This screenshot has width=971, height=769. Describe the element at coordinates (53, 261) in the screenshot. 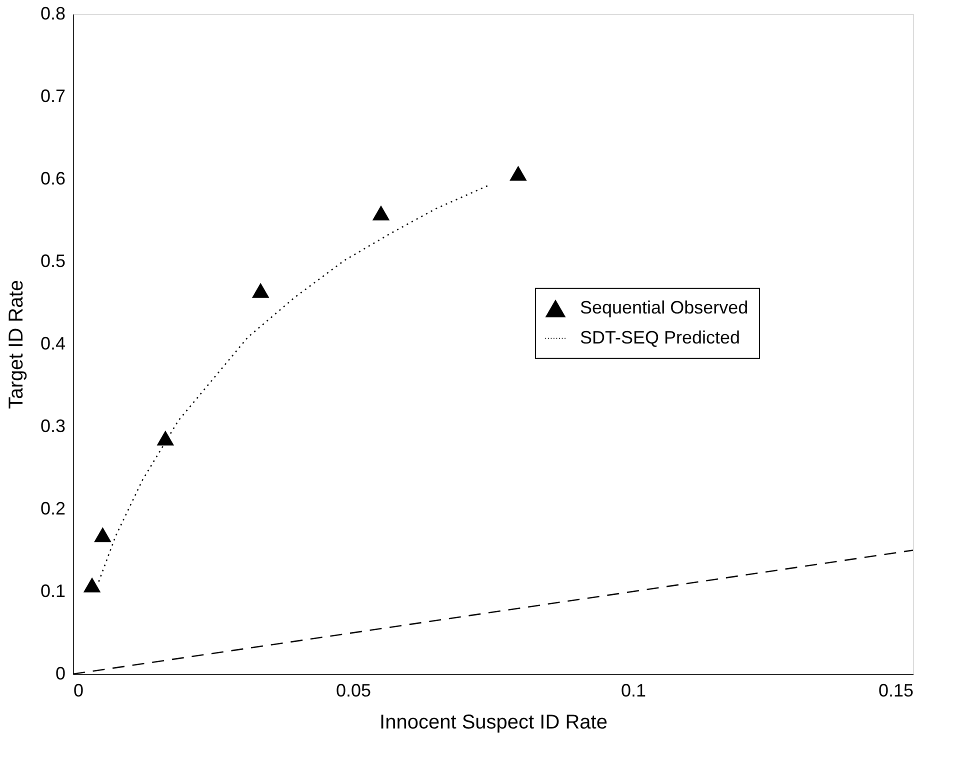

I see `y-tick-label: 0.5` at that location.